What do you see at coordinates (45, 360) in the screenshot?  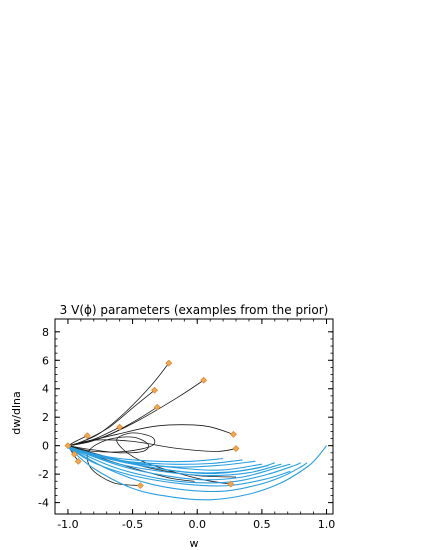 I see `y-tick-label-5: 6` at bounding box center [45, 360].